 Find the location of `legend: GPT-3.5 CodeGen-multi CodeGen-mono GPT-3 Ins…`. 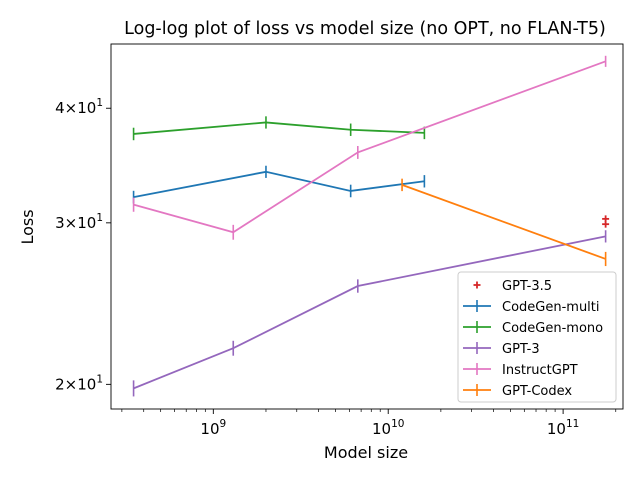

legend: GPT-3.5 CodeGen-multi CodeGen-mono GPT-3 Ins… is located at coordinates (537, 337).